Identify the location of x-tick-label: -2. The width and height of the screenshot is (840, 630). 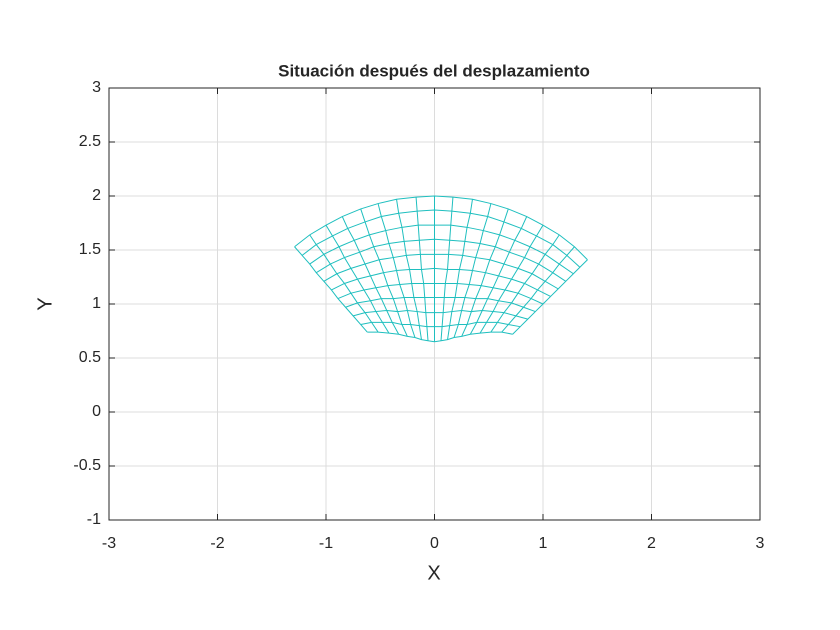
(217, 543).